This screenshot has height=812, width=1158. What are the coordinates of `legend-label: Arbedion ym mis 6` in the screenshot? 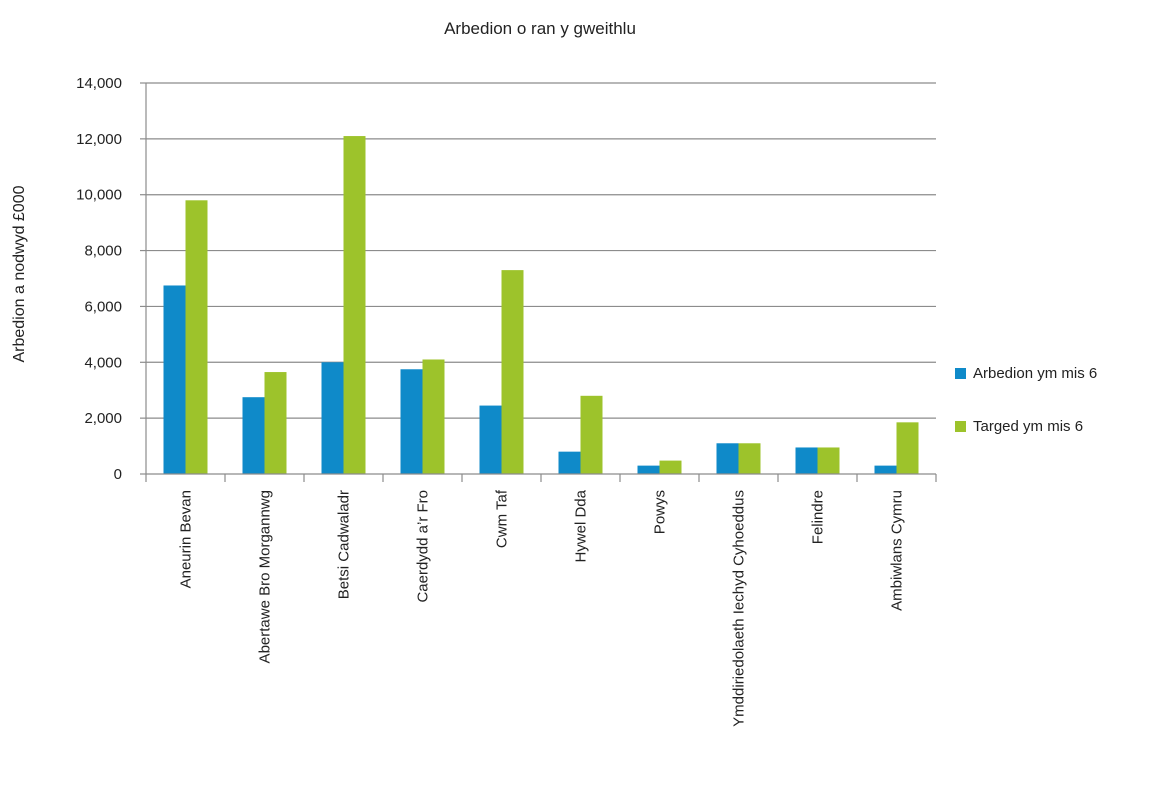 It's located at (1035, 373).